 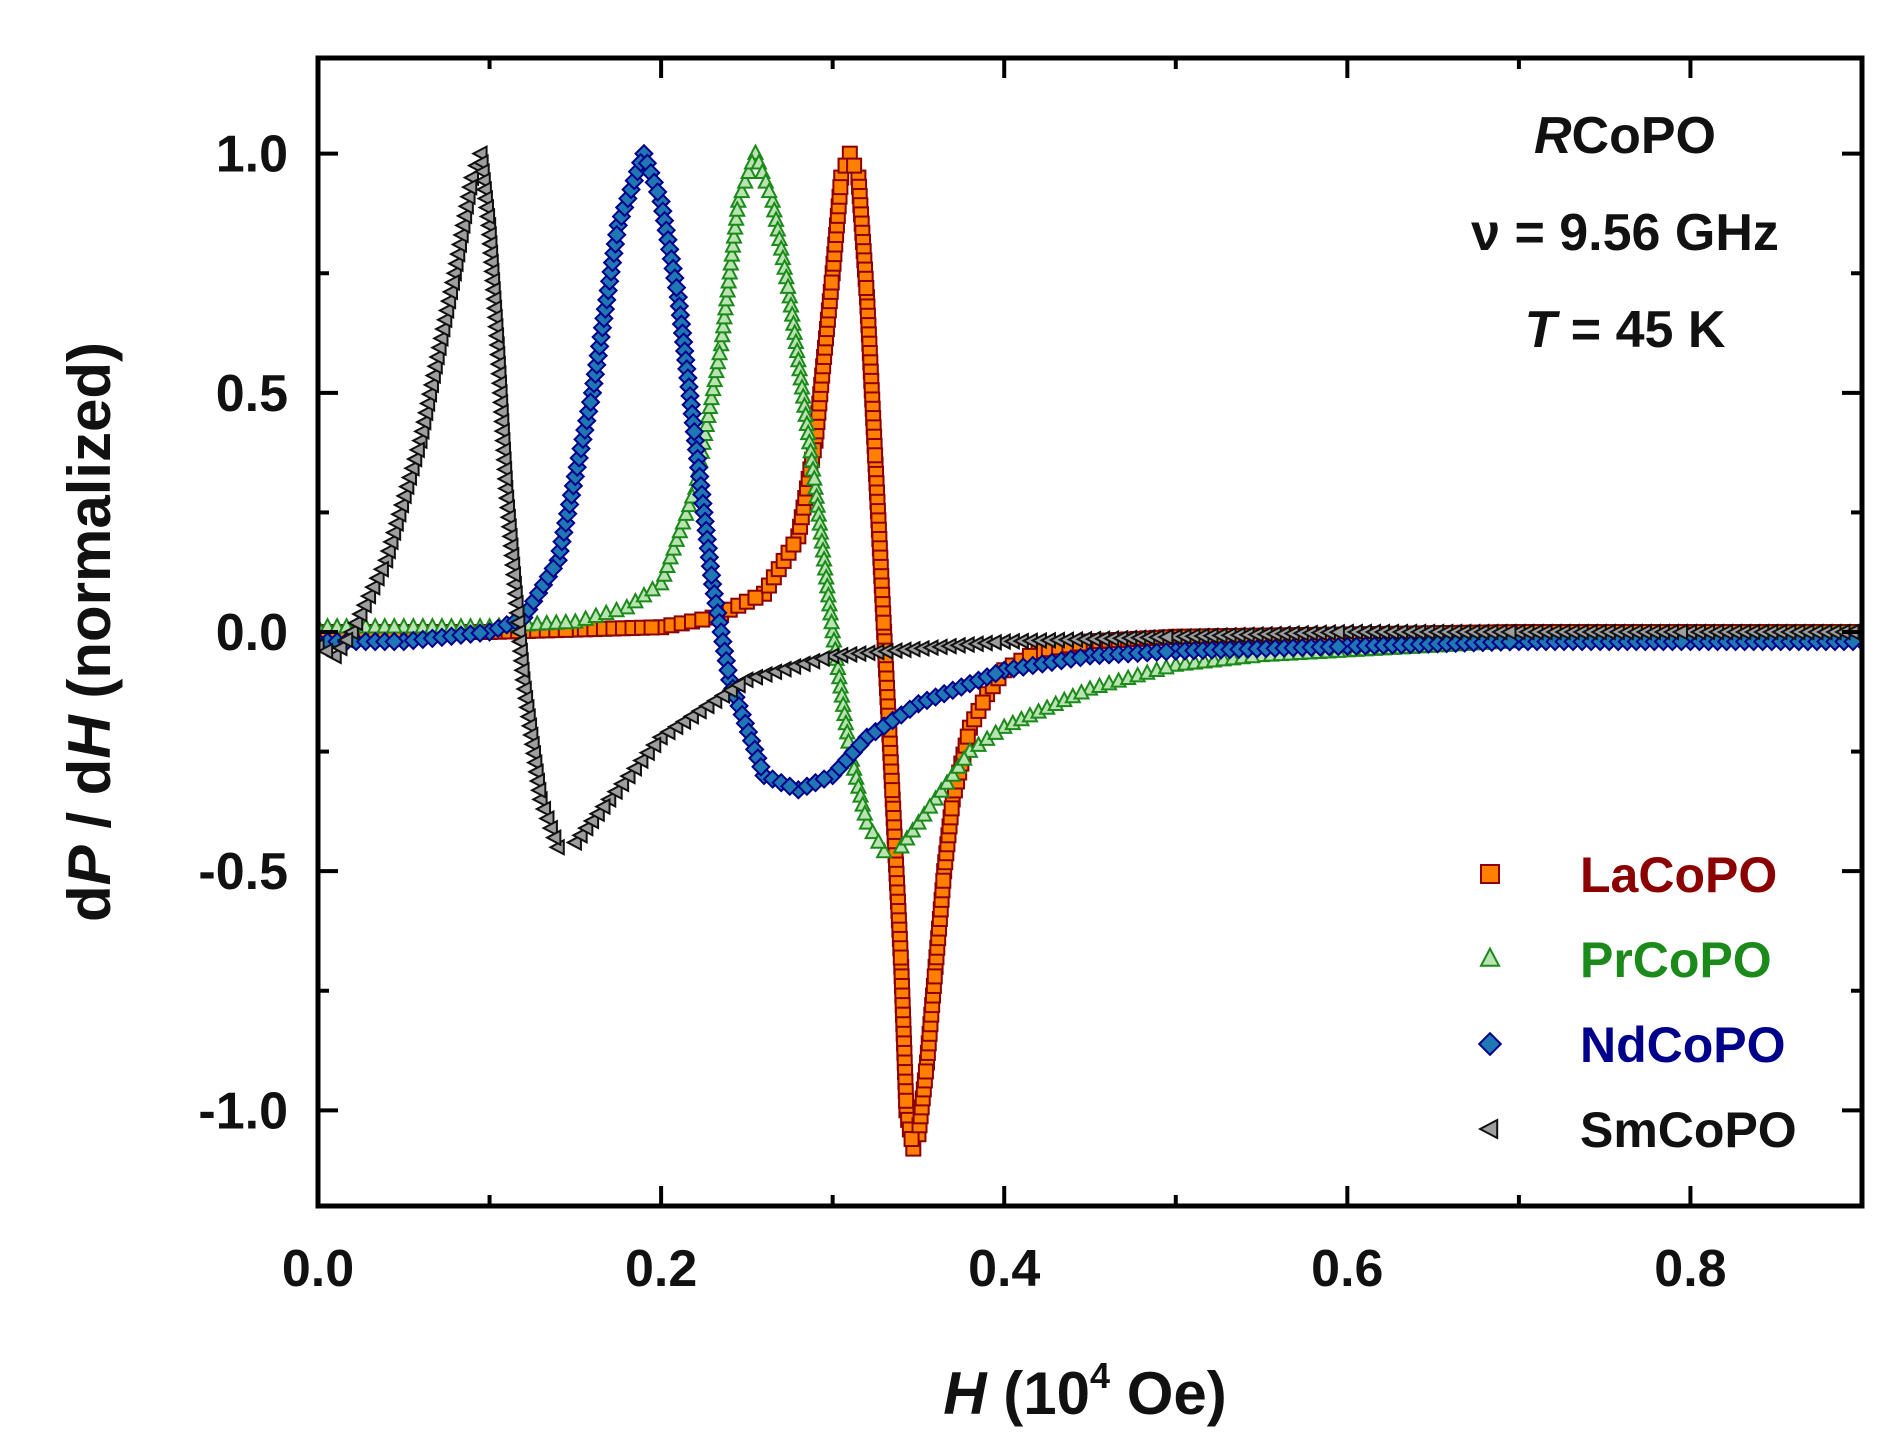 I want to click on legend-marker-ndcopo, so click(x=1490, y=1044).